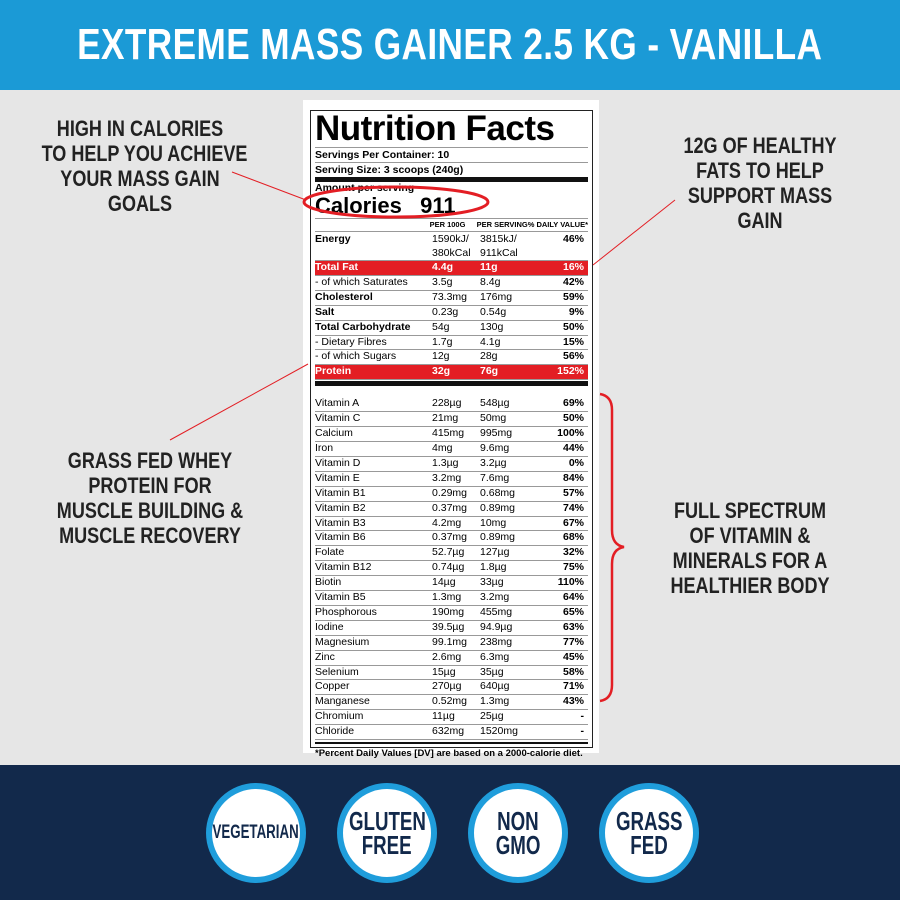 The width and height of the screenshot is (900, 900). What do you see at coordinates (442, 281) in the screenshot?
I see `per-100g: 3.5g` at bounding box center [442, 281].